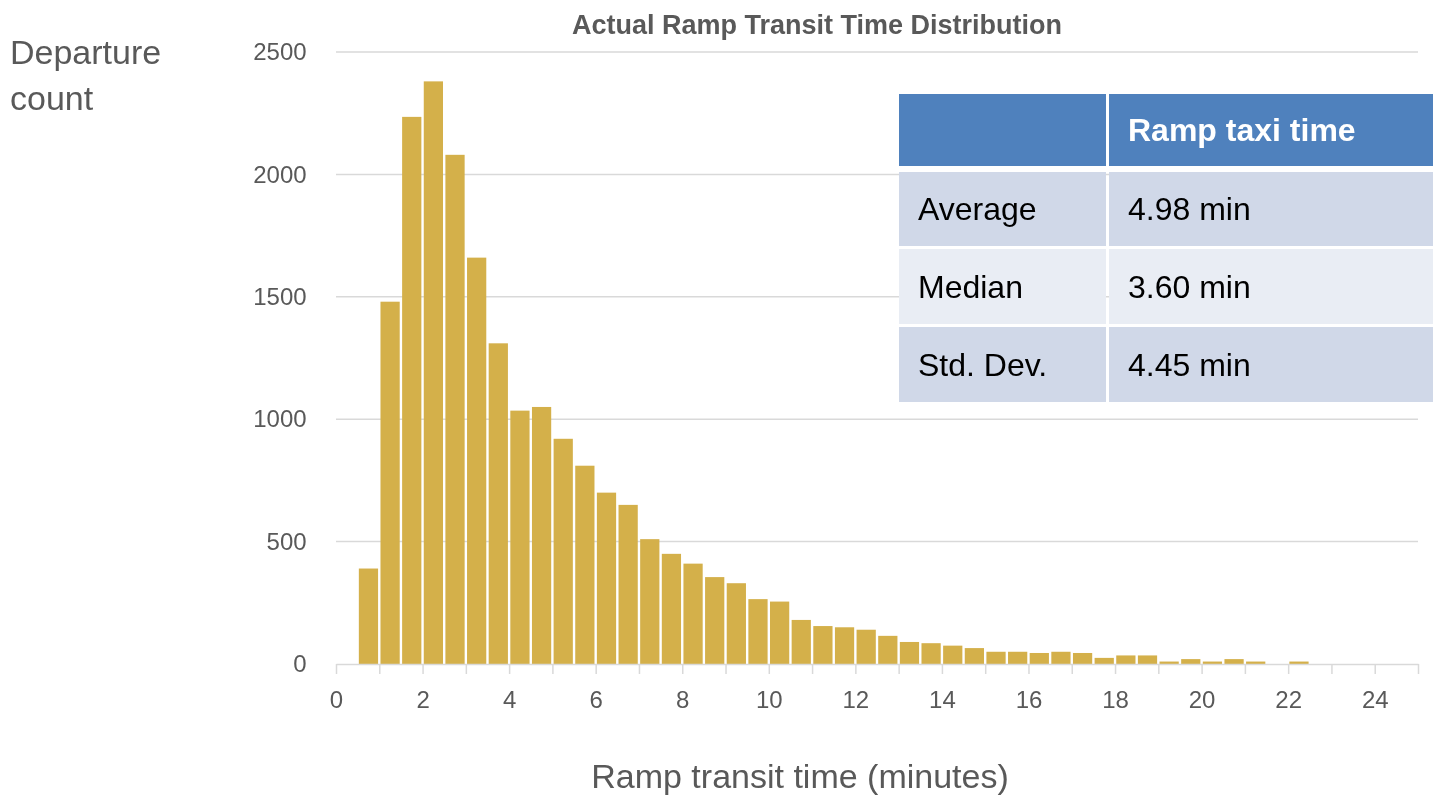 The width and height of the screenshot is (1433, 796). I want to click on x-tick-label: 18, so click(1115, 700).